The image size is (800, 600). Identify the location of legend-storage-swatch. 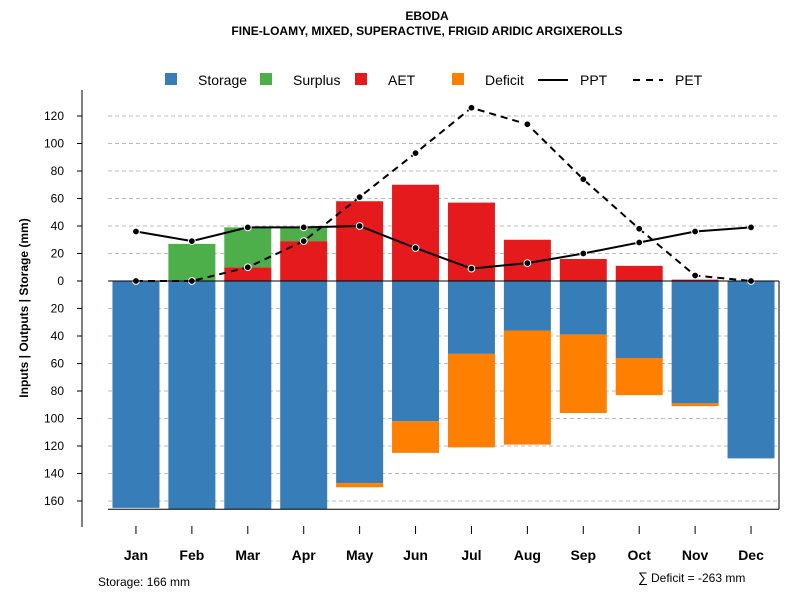
(171, 79).